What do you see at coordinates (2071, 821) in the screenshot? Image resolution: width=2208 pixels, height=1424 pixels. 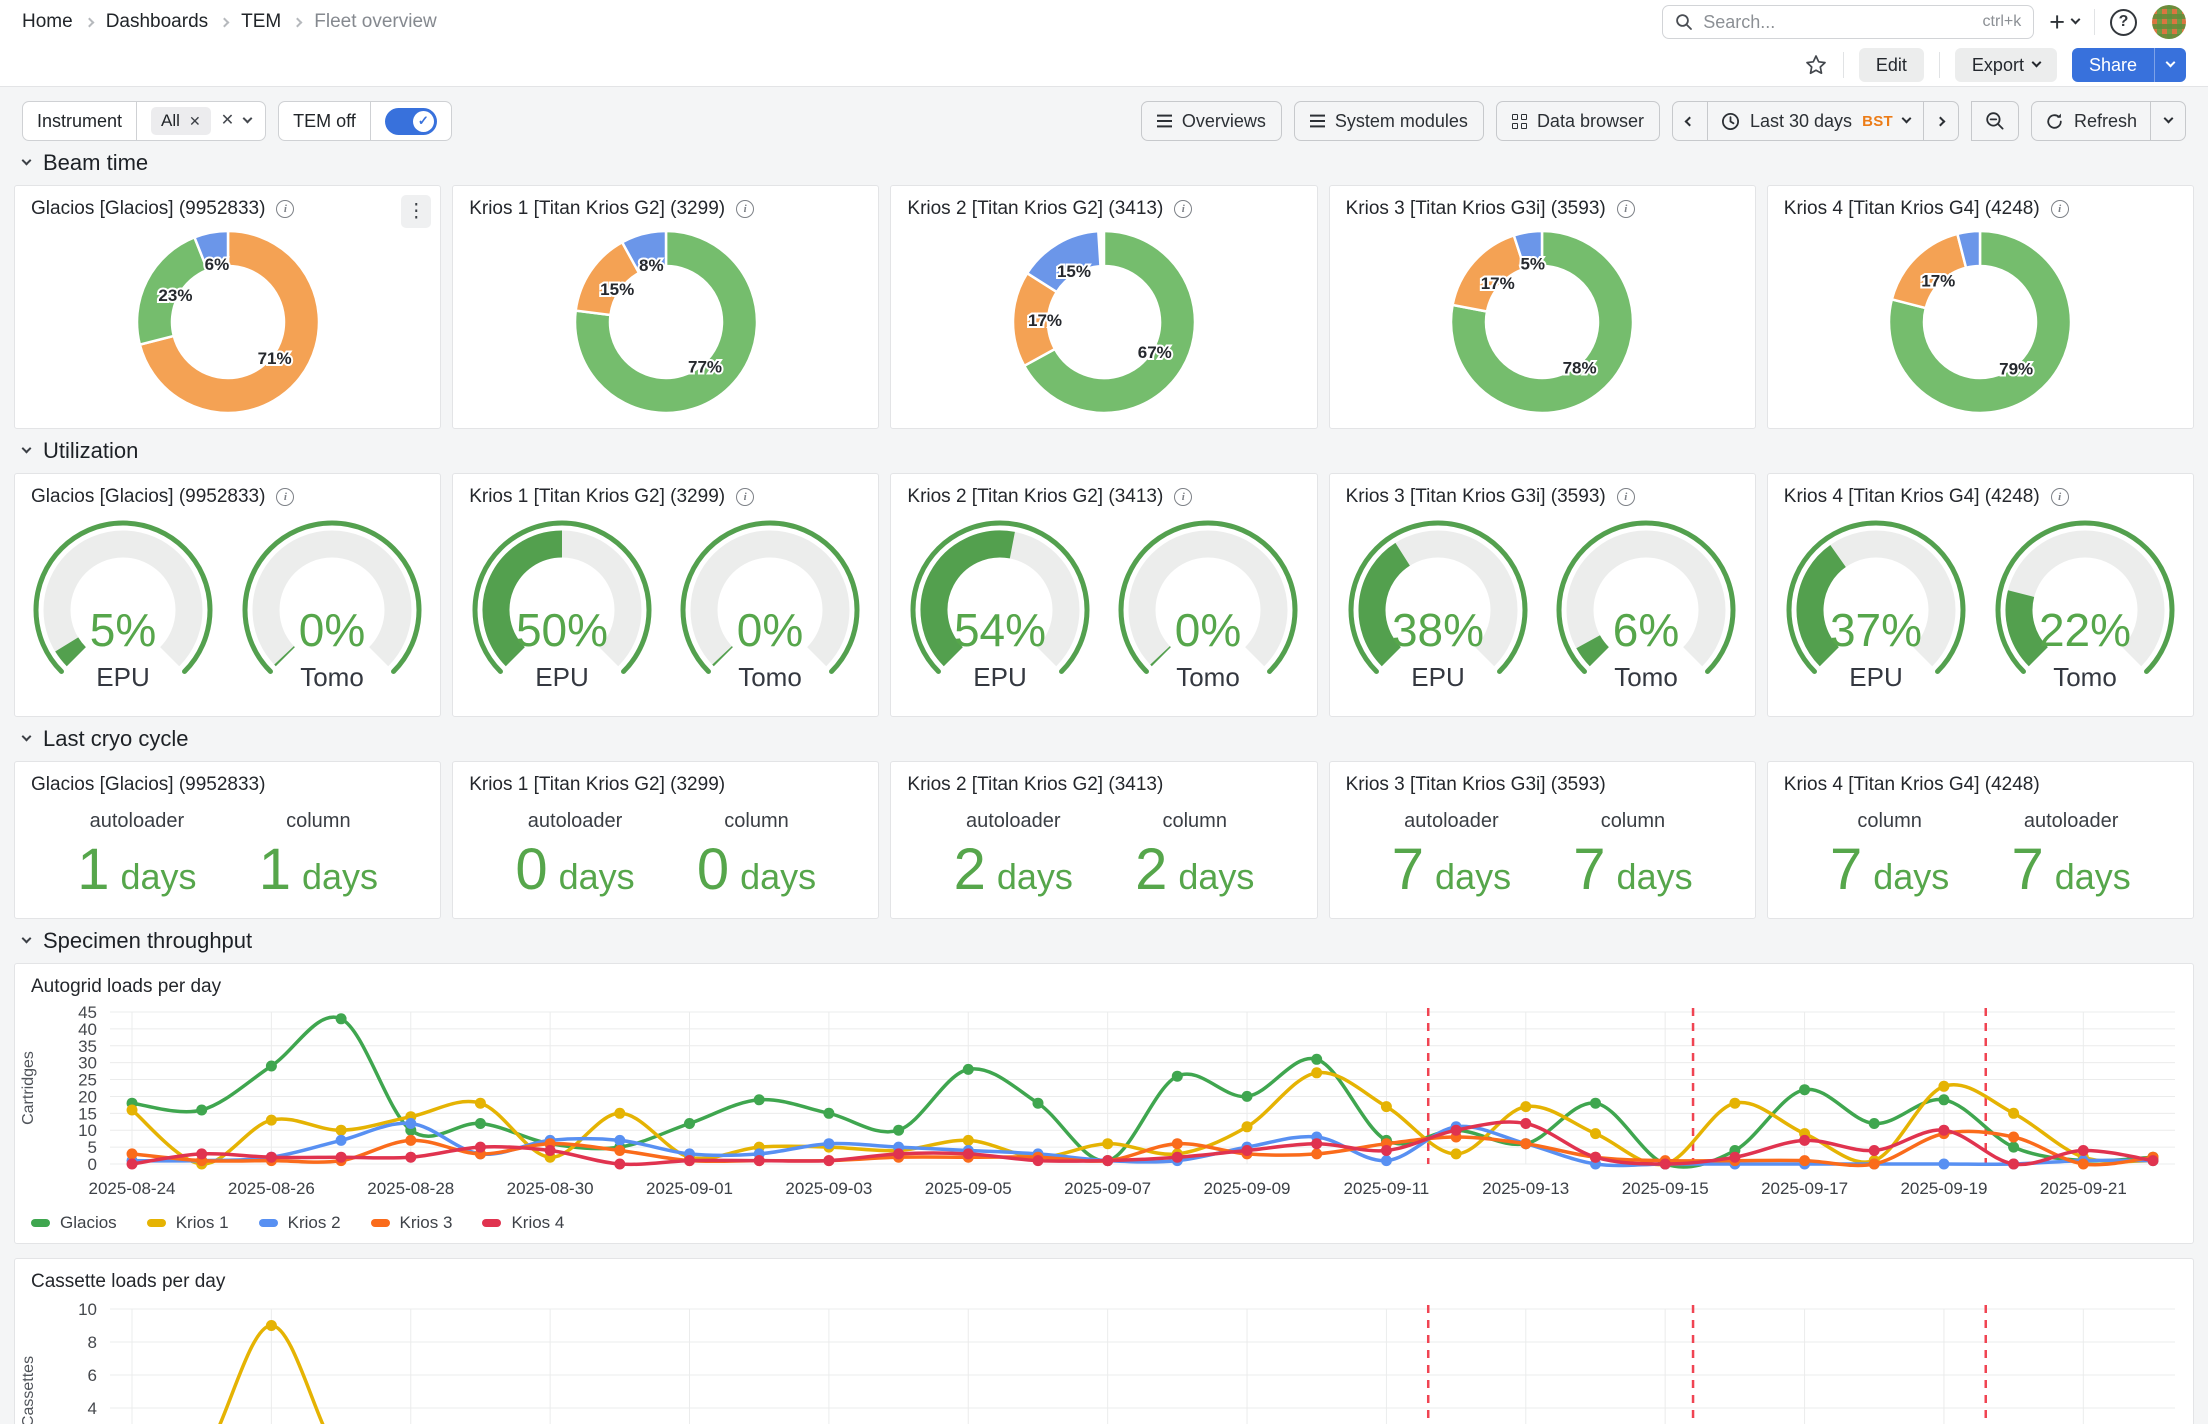 I see `stat-label: autoloader` at bounding box center [2071, 821].